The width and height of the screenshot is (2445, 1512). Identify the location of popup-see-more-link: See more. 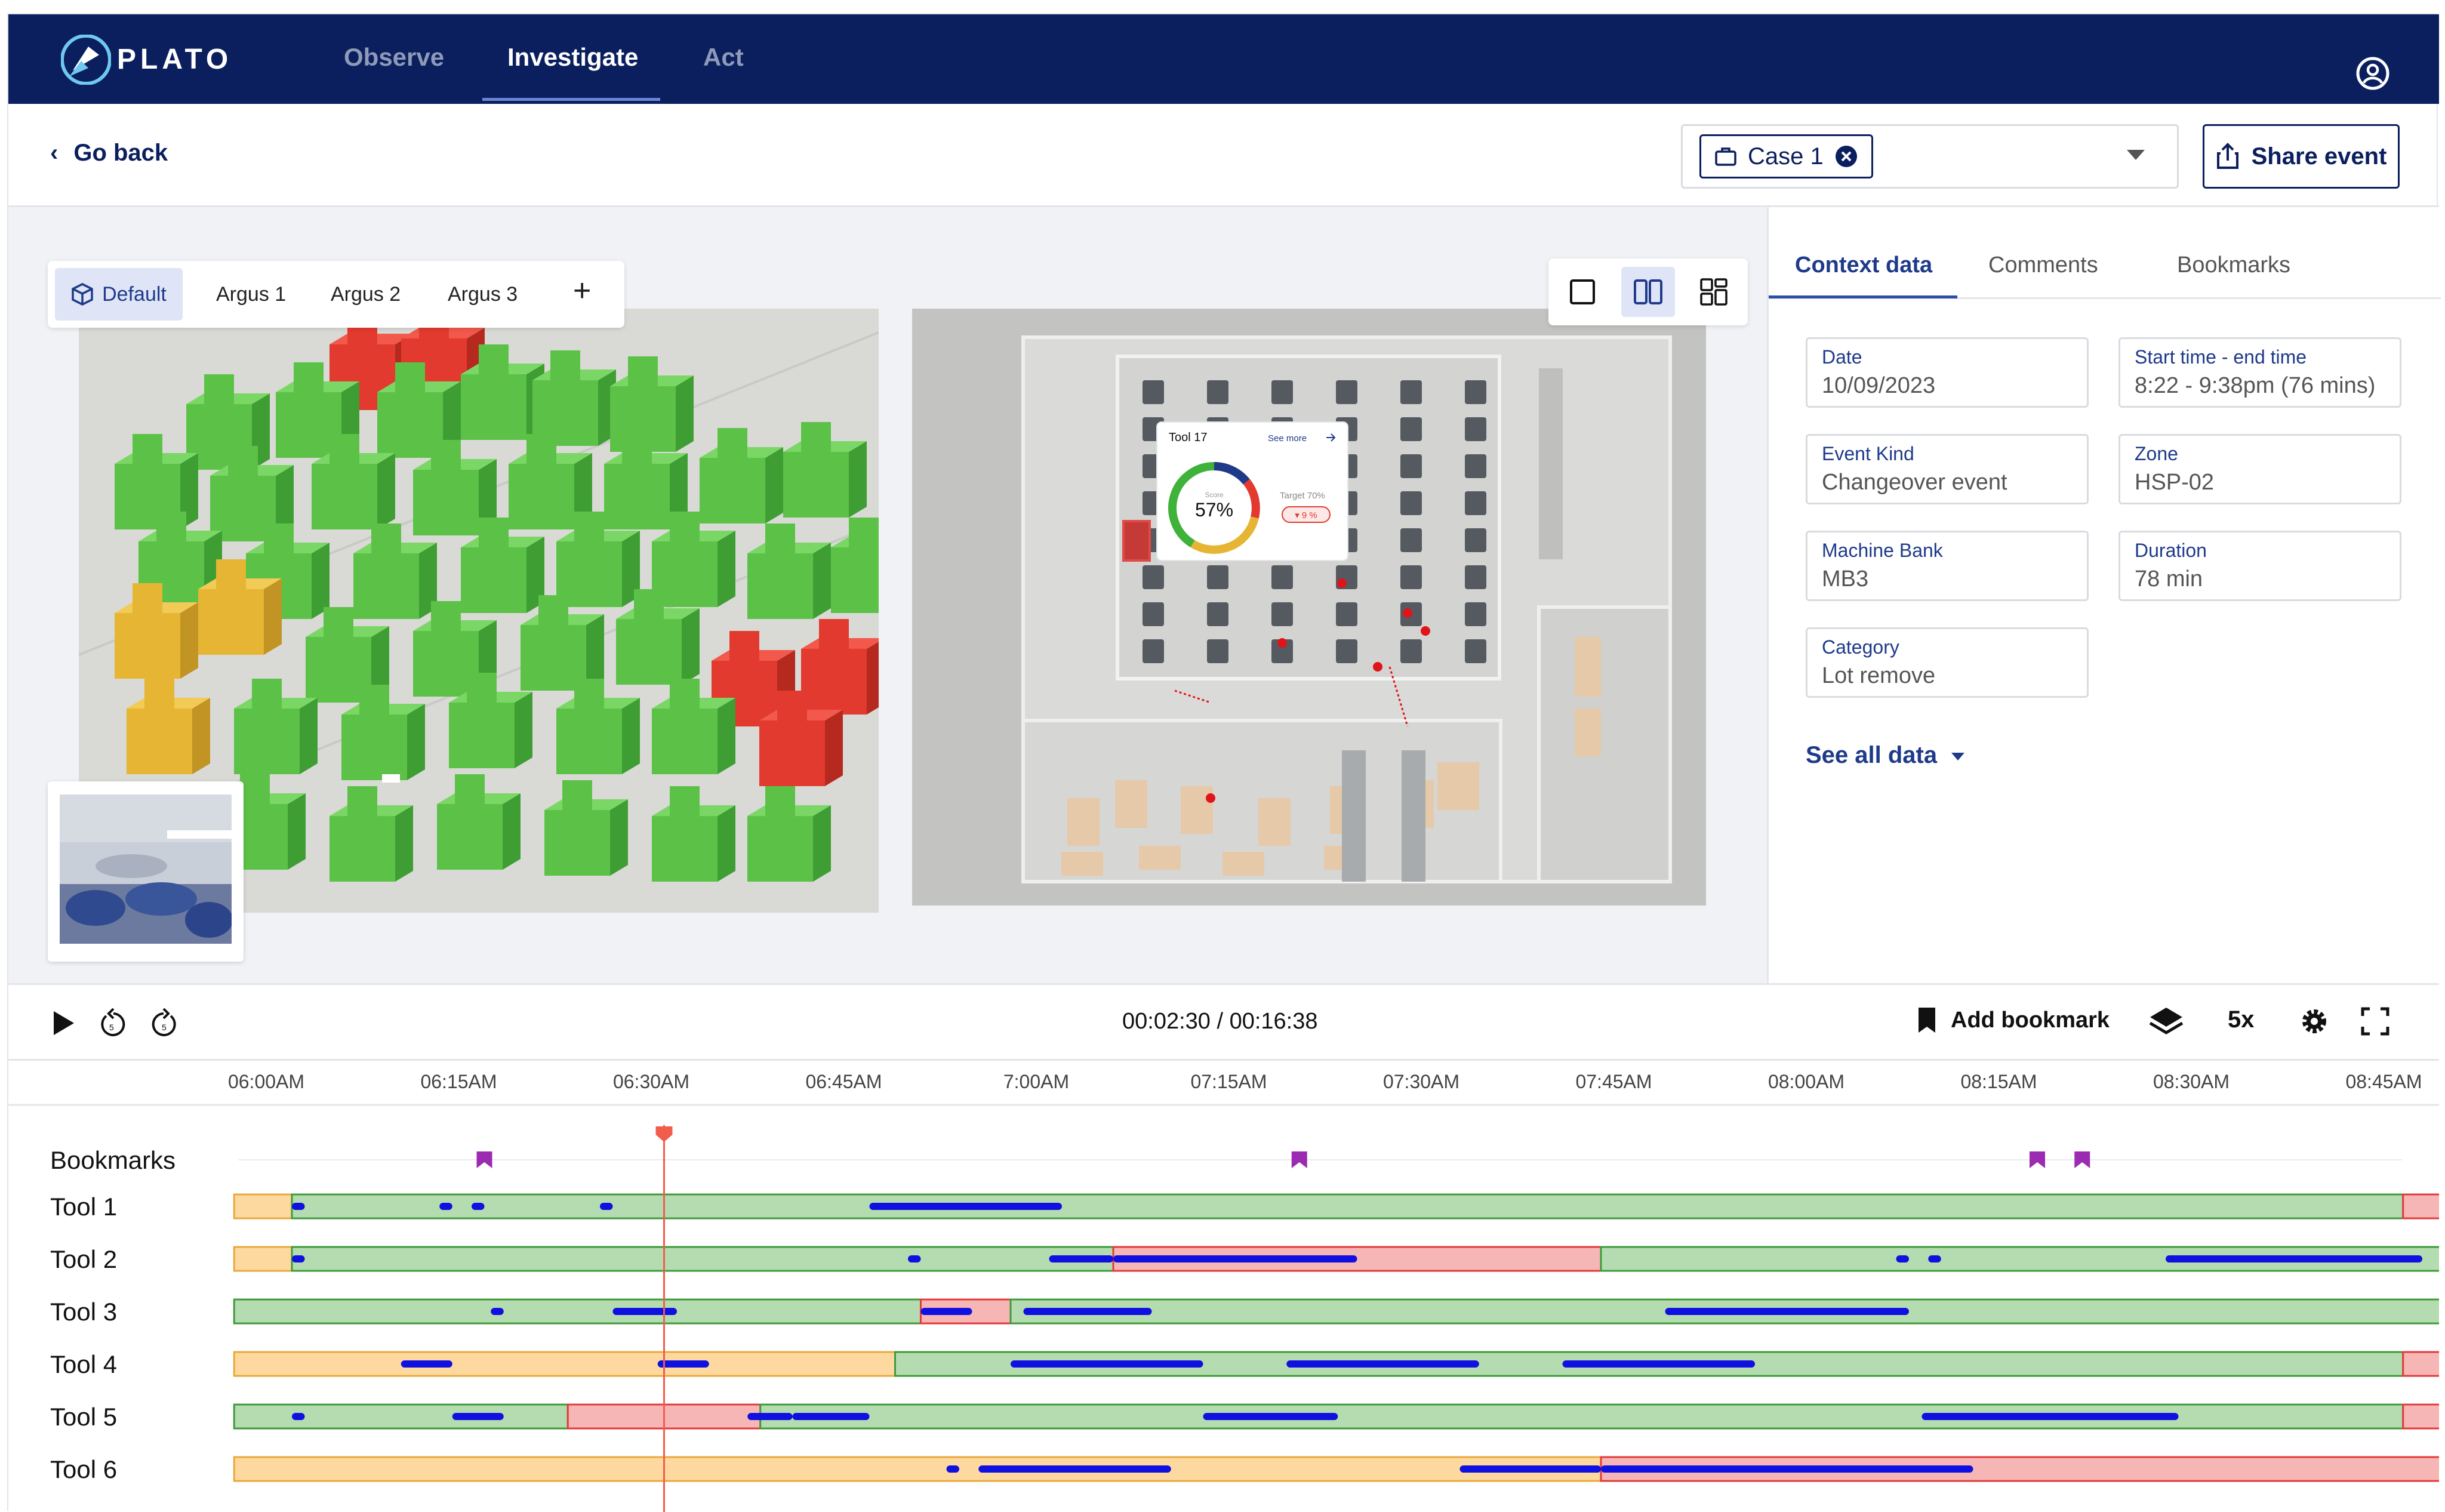
(1287, 438).